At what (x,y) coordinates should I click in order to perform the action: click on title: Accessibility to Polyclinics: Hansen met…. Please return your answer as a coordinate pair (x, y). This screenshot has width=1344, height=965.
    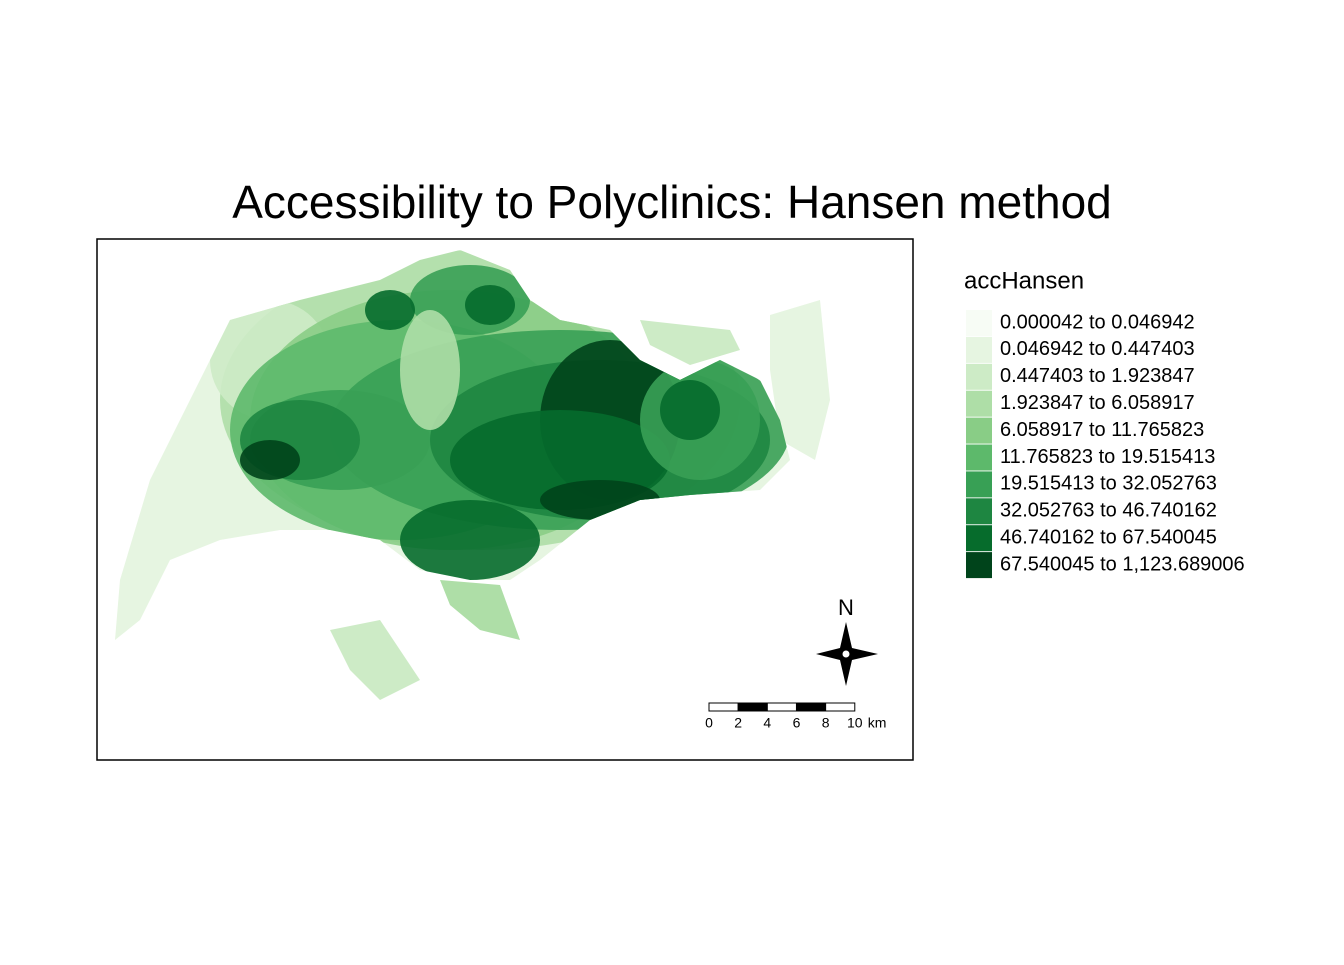
    Looking at the image, I should click on (671, 202).